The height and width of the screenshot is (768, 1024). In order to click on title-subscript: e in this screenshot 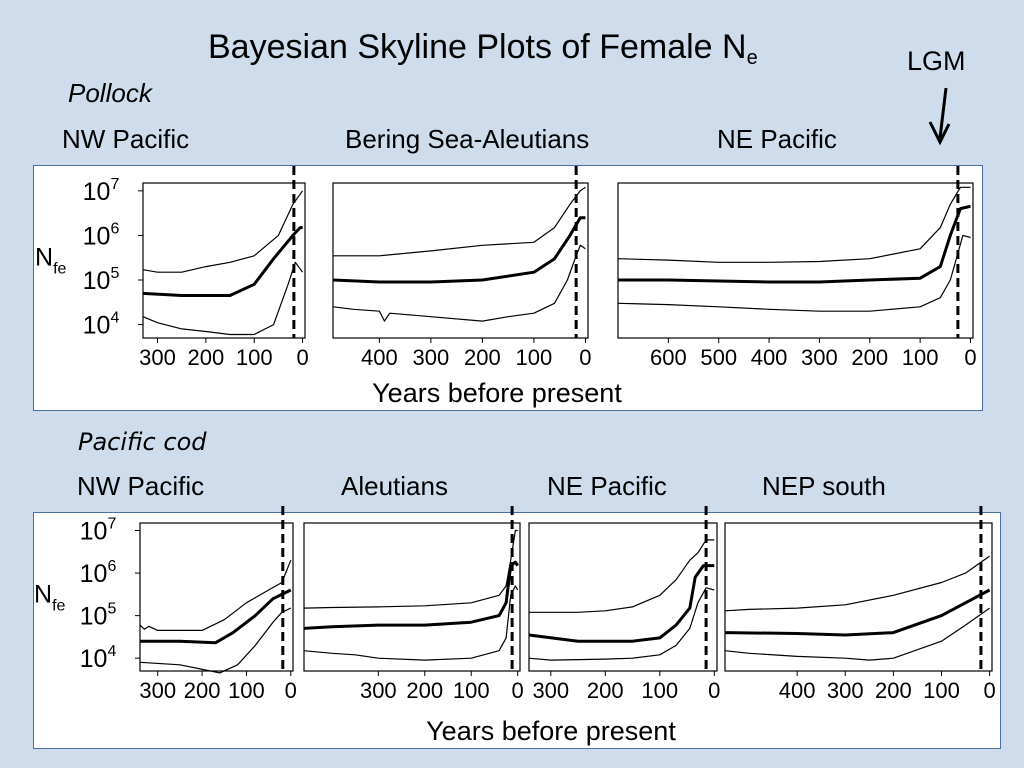, I will do `click(752, 58)`.